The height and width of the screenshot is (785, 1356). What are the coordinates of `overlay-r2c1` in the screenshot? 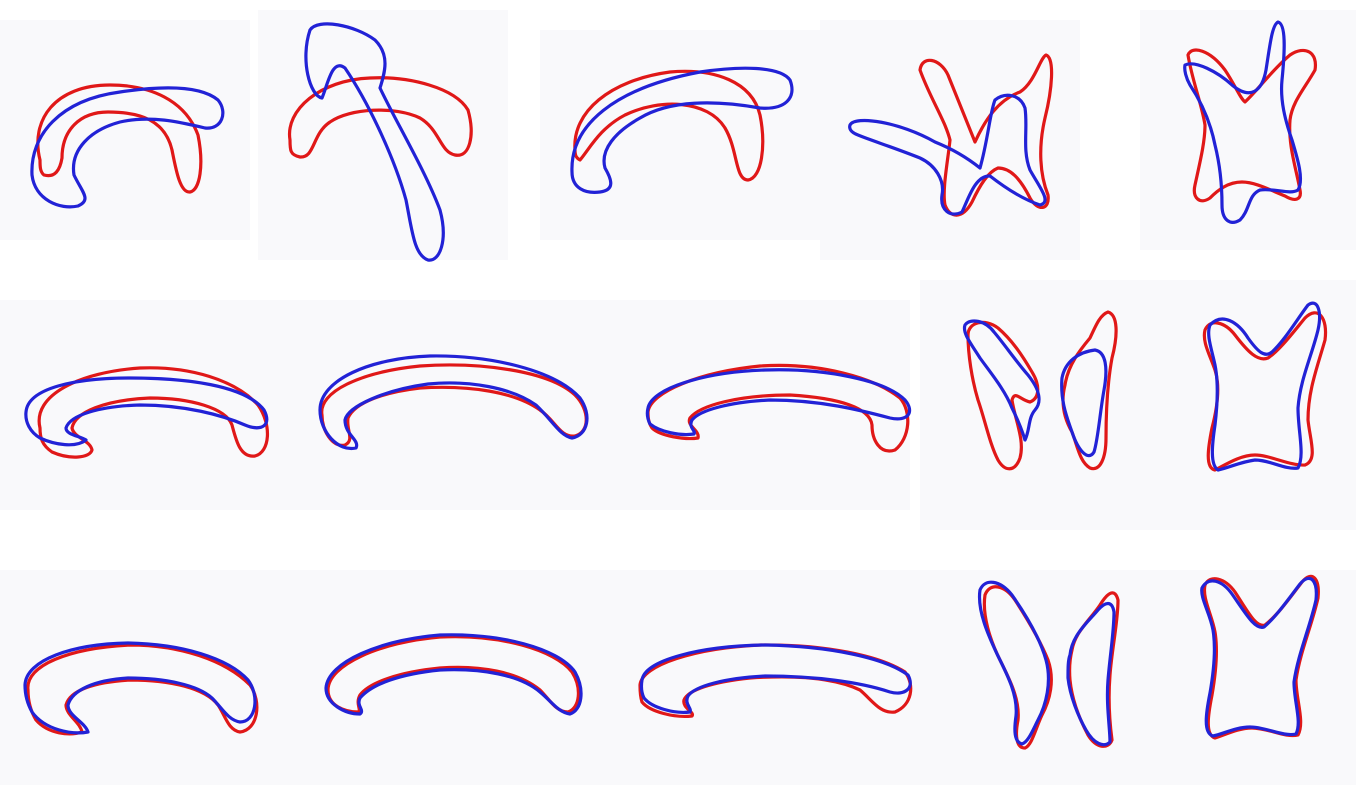 It's located at (147, 412).